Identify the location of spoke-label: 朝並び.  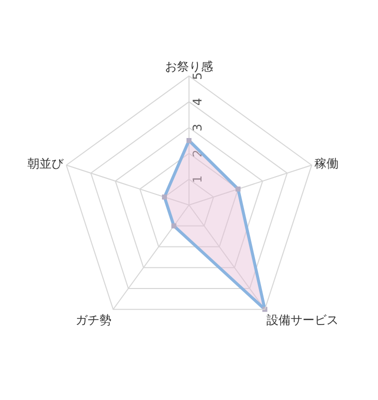
(46, 163).